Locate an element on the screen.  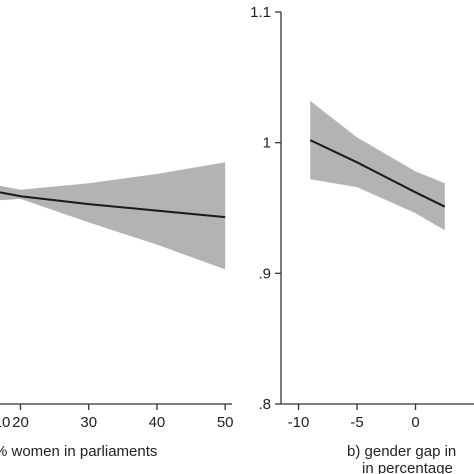
panel-a-x-tick-label-1: 30 is located at coordinates (88, 422).